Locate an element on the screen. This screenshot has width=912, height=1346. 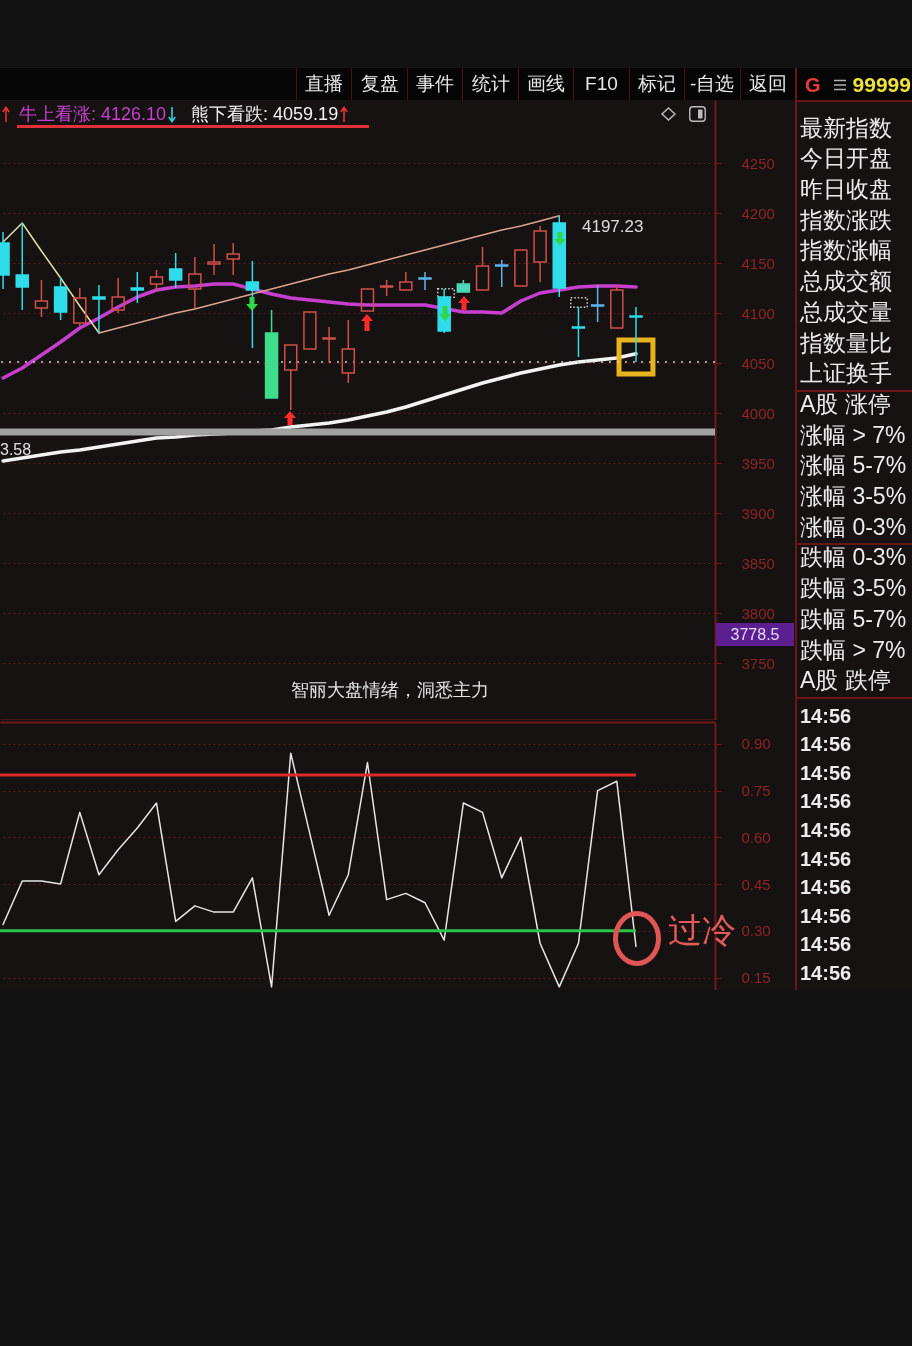
y-tick-label: 0.15 is located at coordinates (756, 978).